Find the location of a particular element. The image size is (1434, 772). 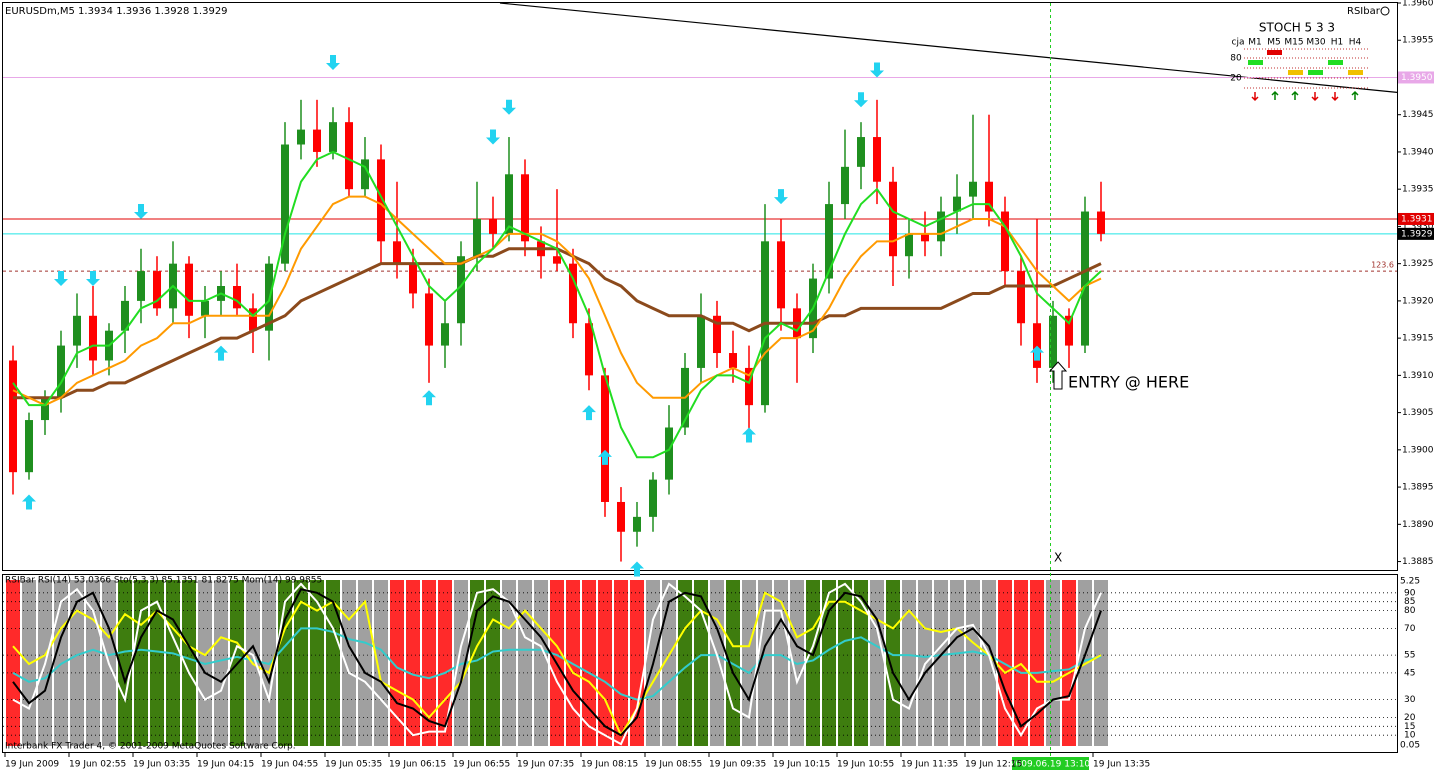

x-tick-label: 19 Jun 07:35 is located at coordinates (545, 765).